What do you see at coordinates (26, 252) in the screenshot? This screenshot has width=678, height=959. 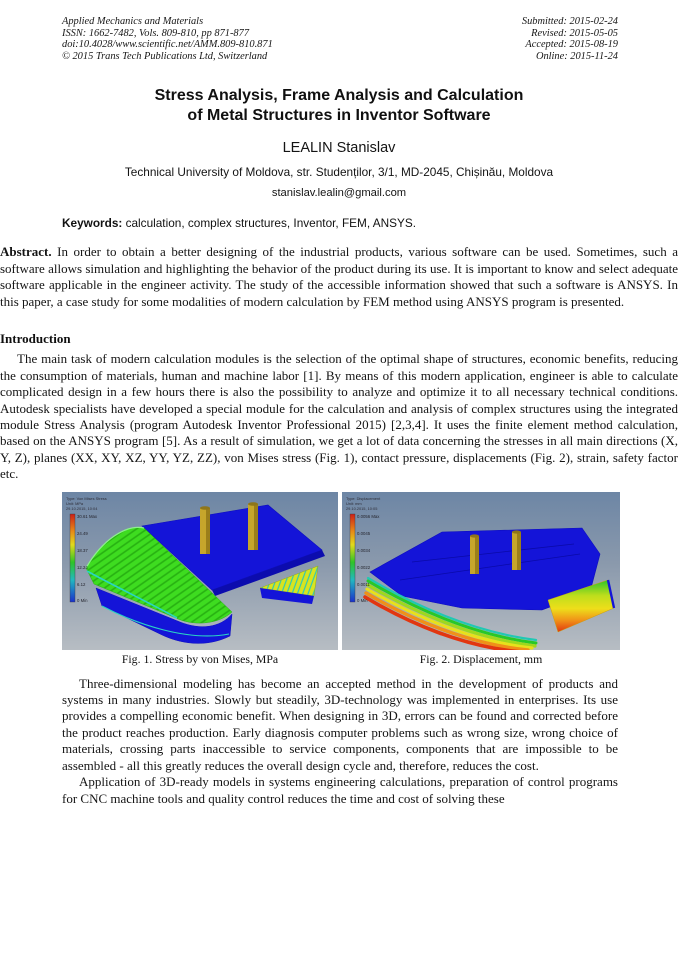 I see `abstract-label: Abstract.` at bounding box center [26, 252].